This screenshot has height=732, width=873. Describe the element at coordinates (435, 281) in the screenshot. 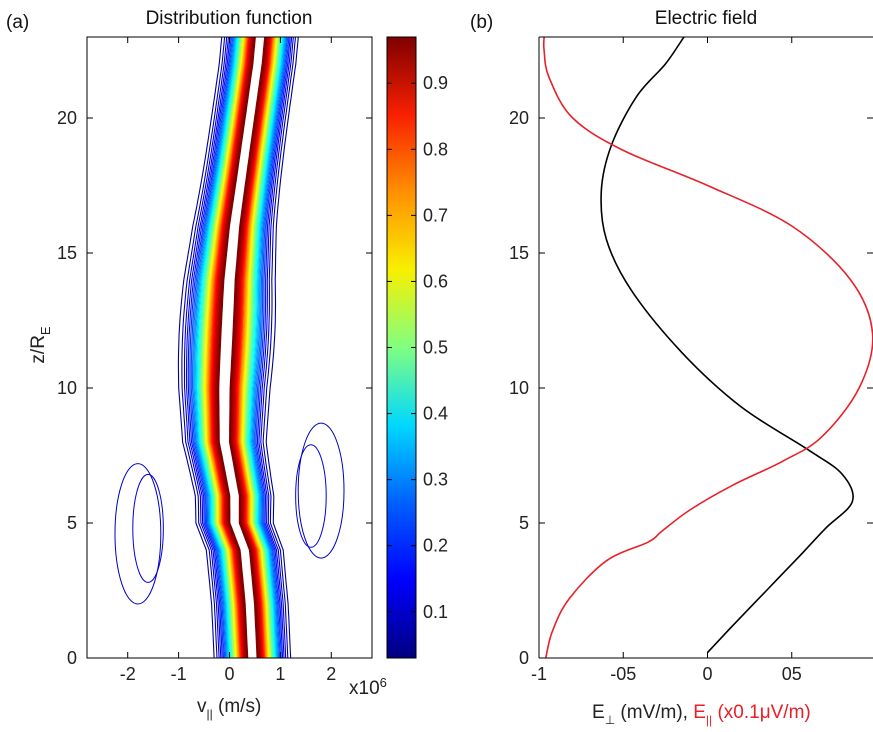

I see `colorbar-tick-label: 0.6` at that location.